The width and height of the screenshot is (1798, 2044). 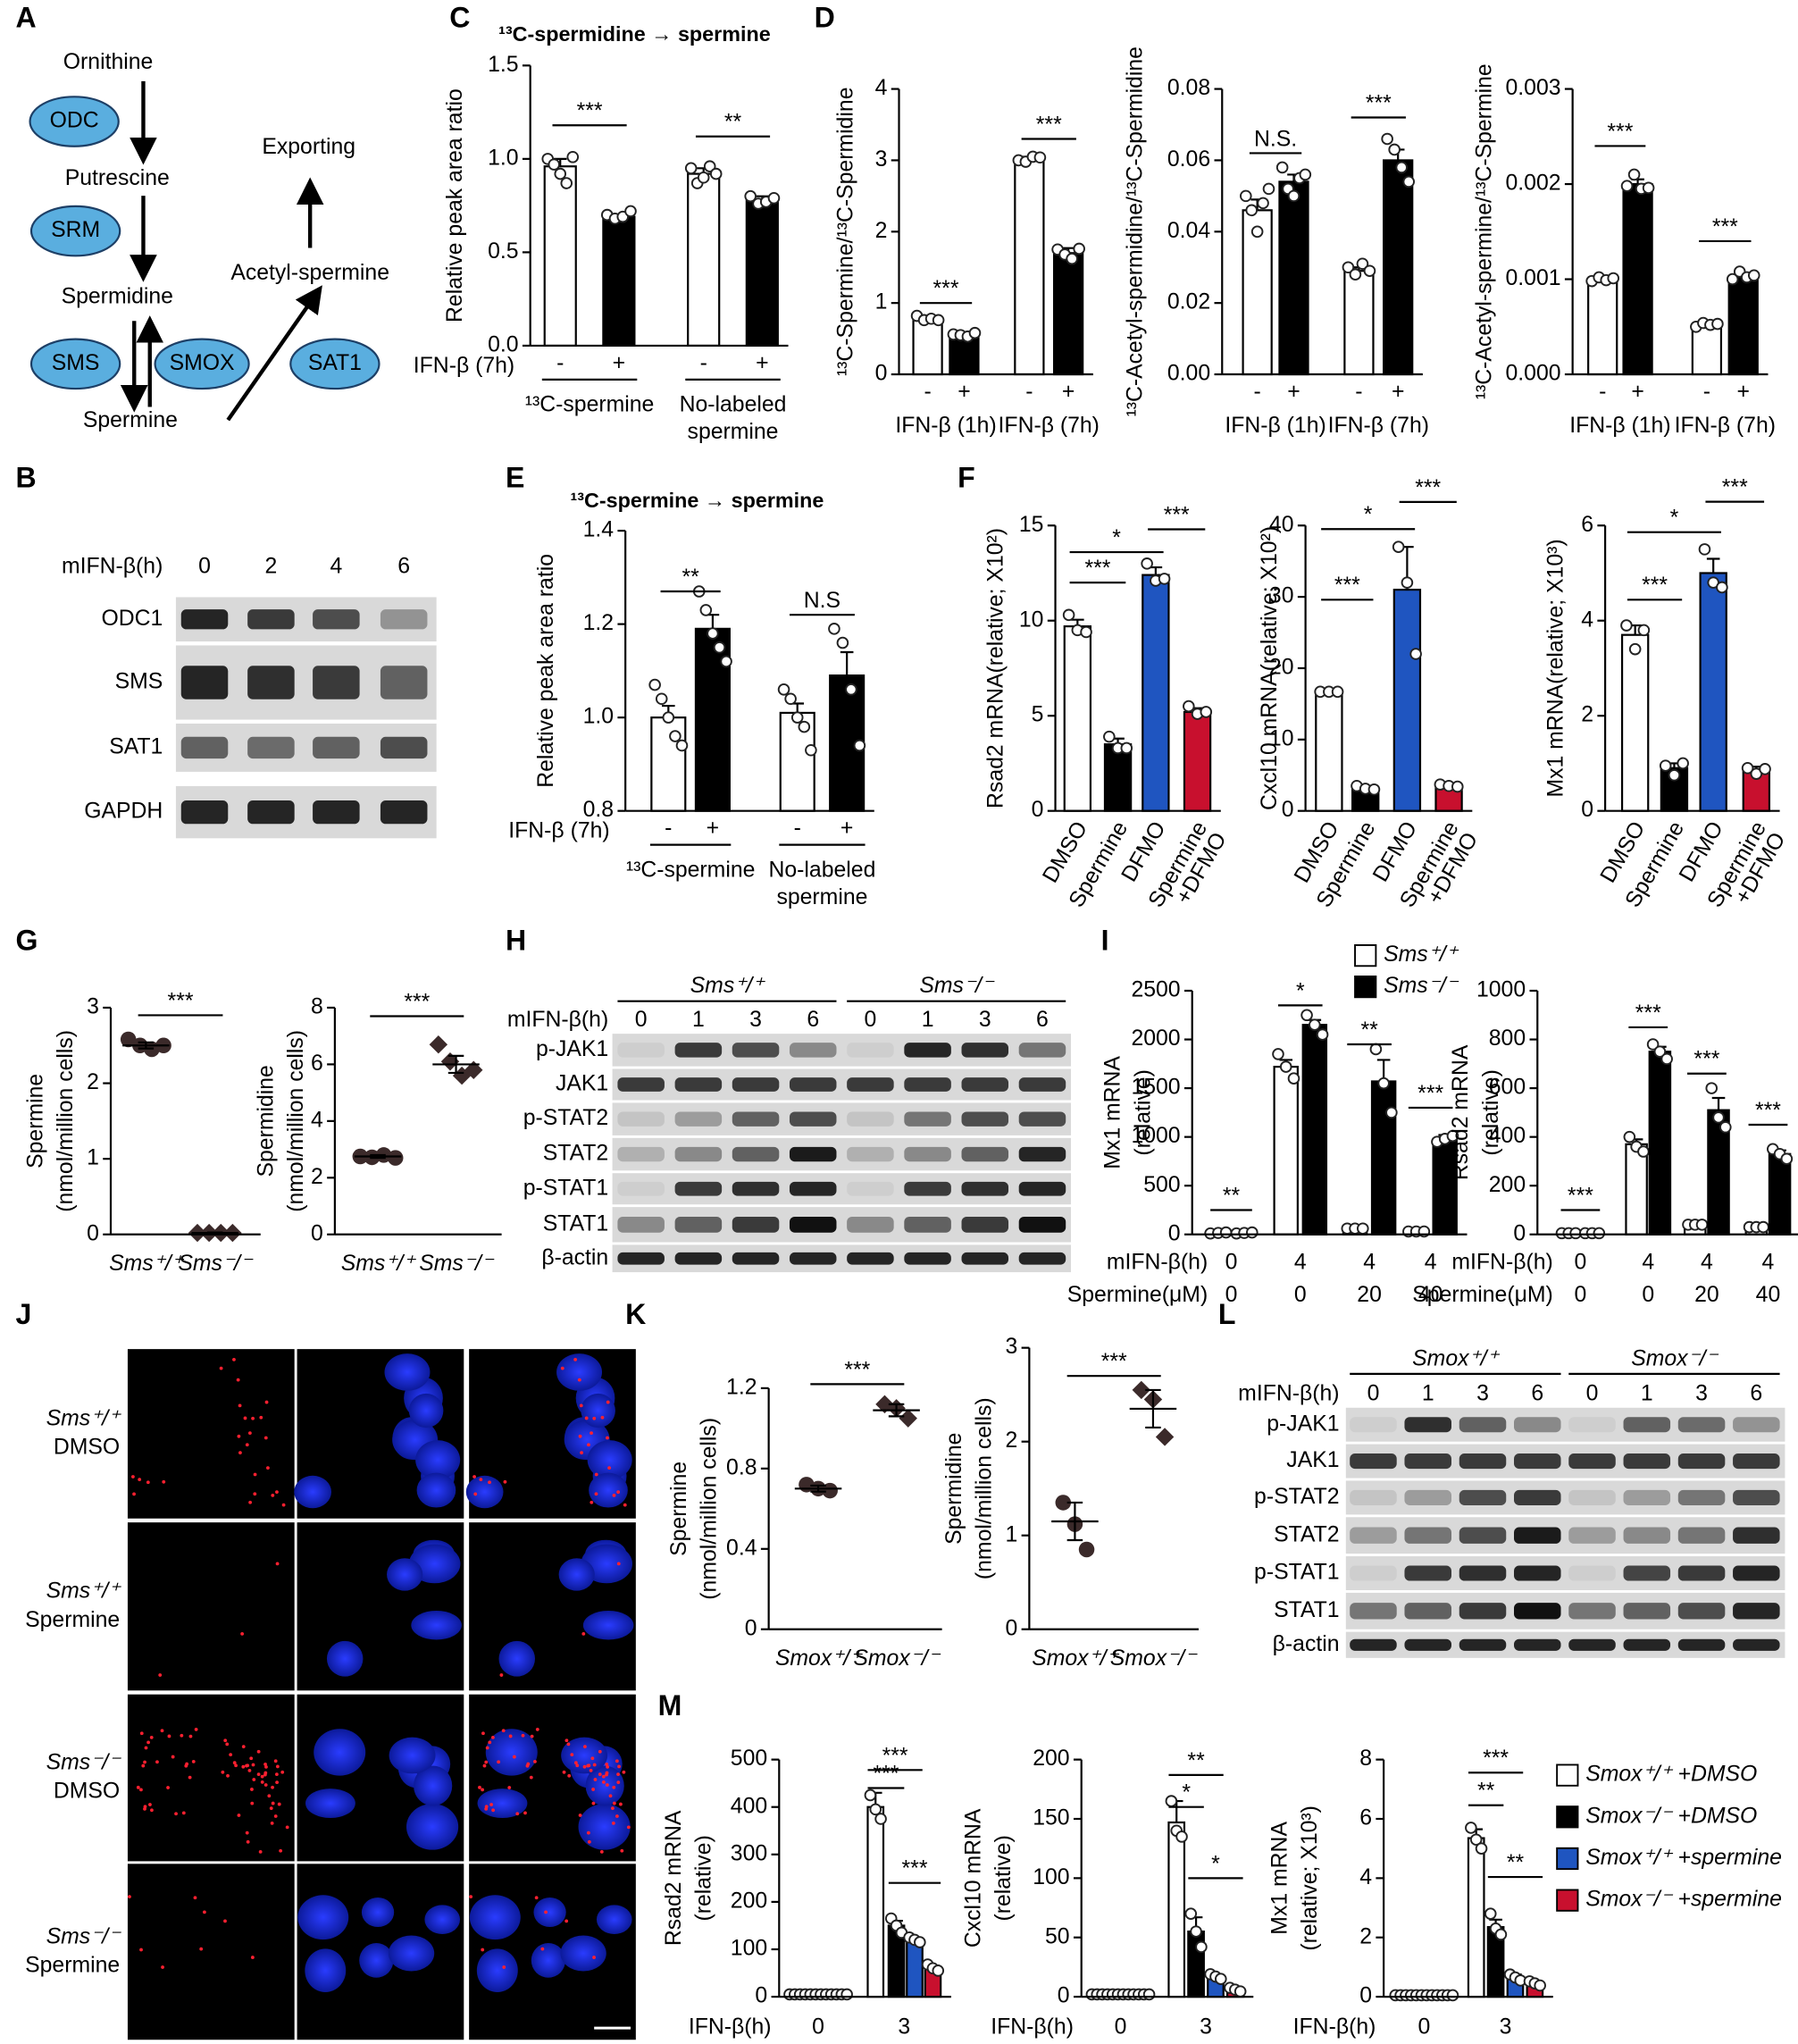 What do you see at coordinates (123, 812) in the screenshot?
I see `protein-label: GAPDH` at bounding box center [123, 812].